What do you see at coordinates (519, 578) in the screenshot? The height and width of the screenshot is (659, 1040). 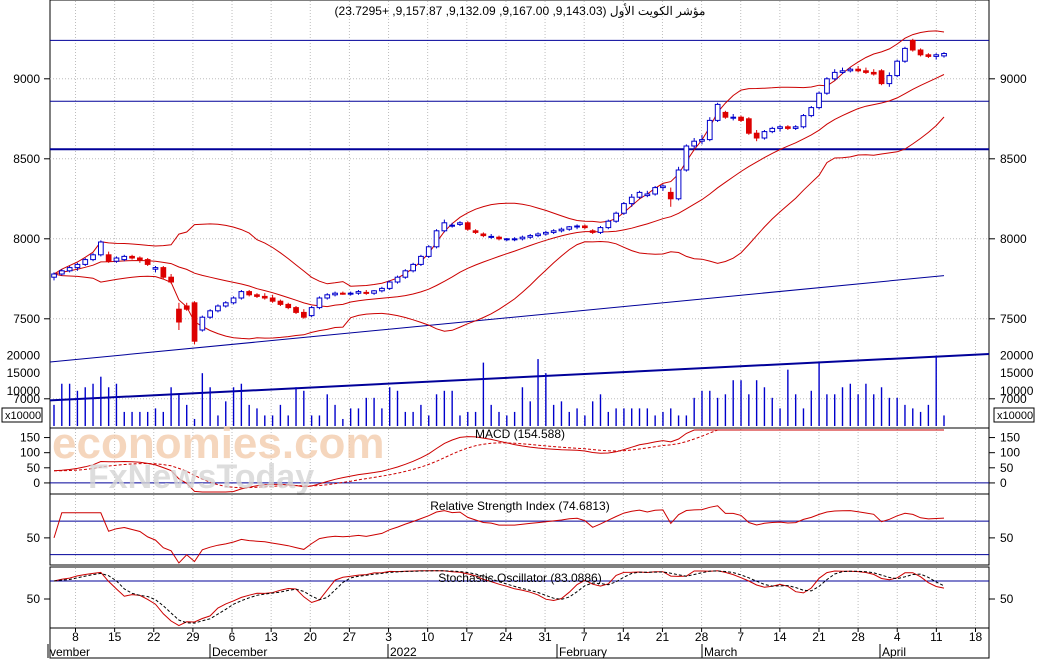 I see `stochastic-label: Stochastic Oscillator (83.0886)` at bounding box center [519, 578].